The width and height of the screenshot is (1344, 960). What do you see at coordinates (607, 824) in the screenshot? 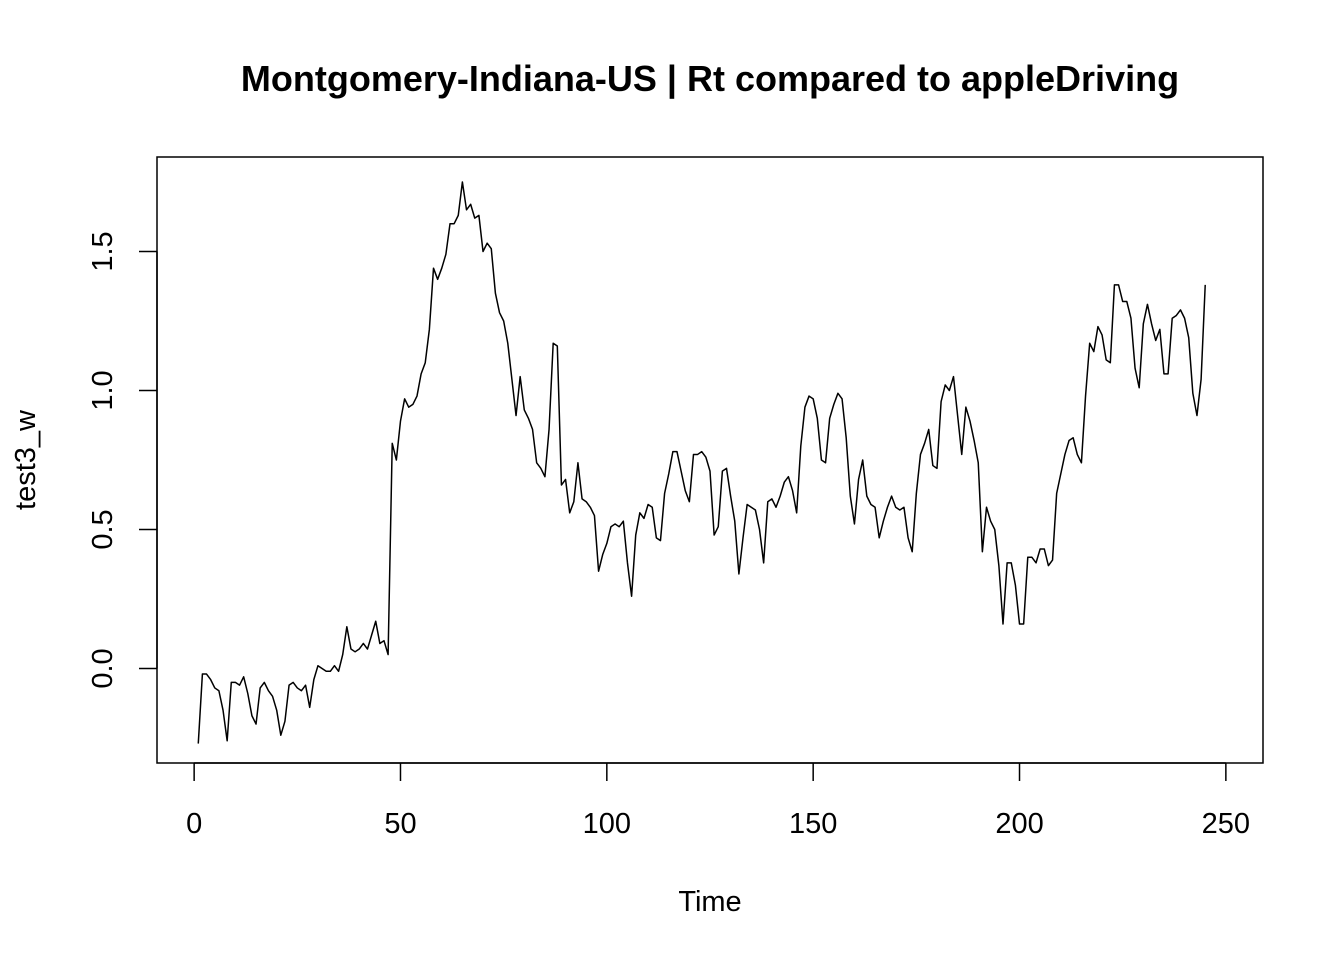
I see `x-tick-label: 100` at bounding box center [607, 824].